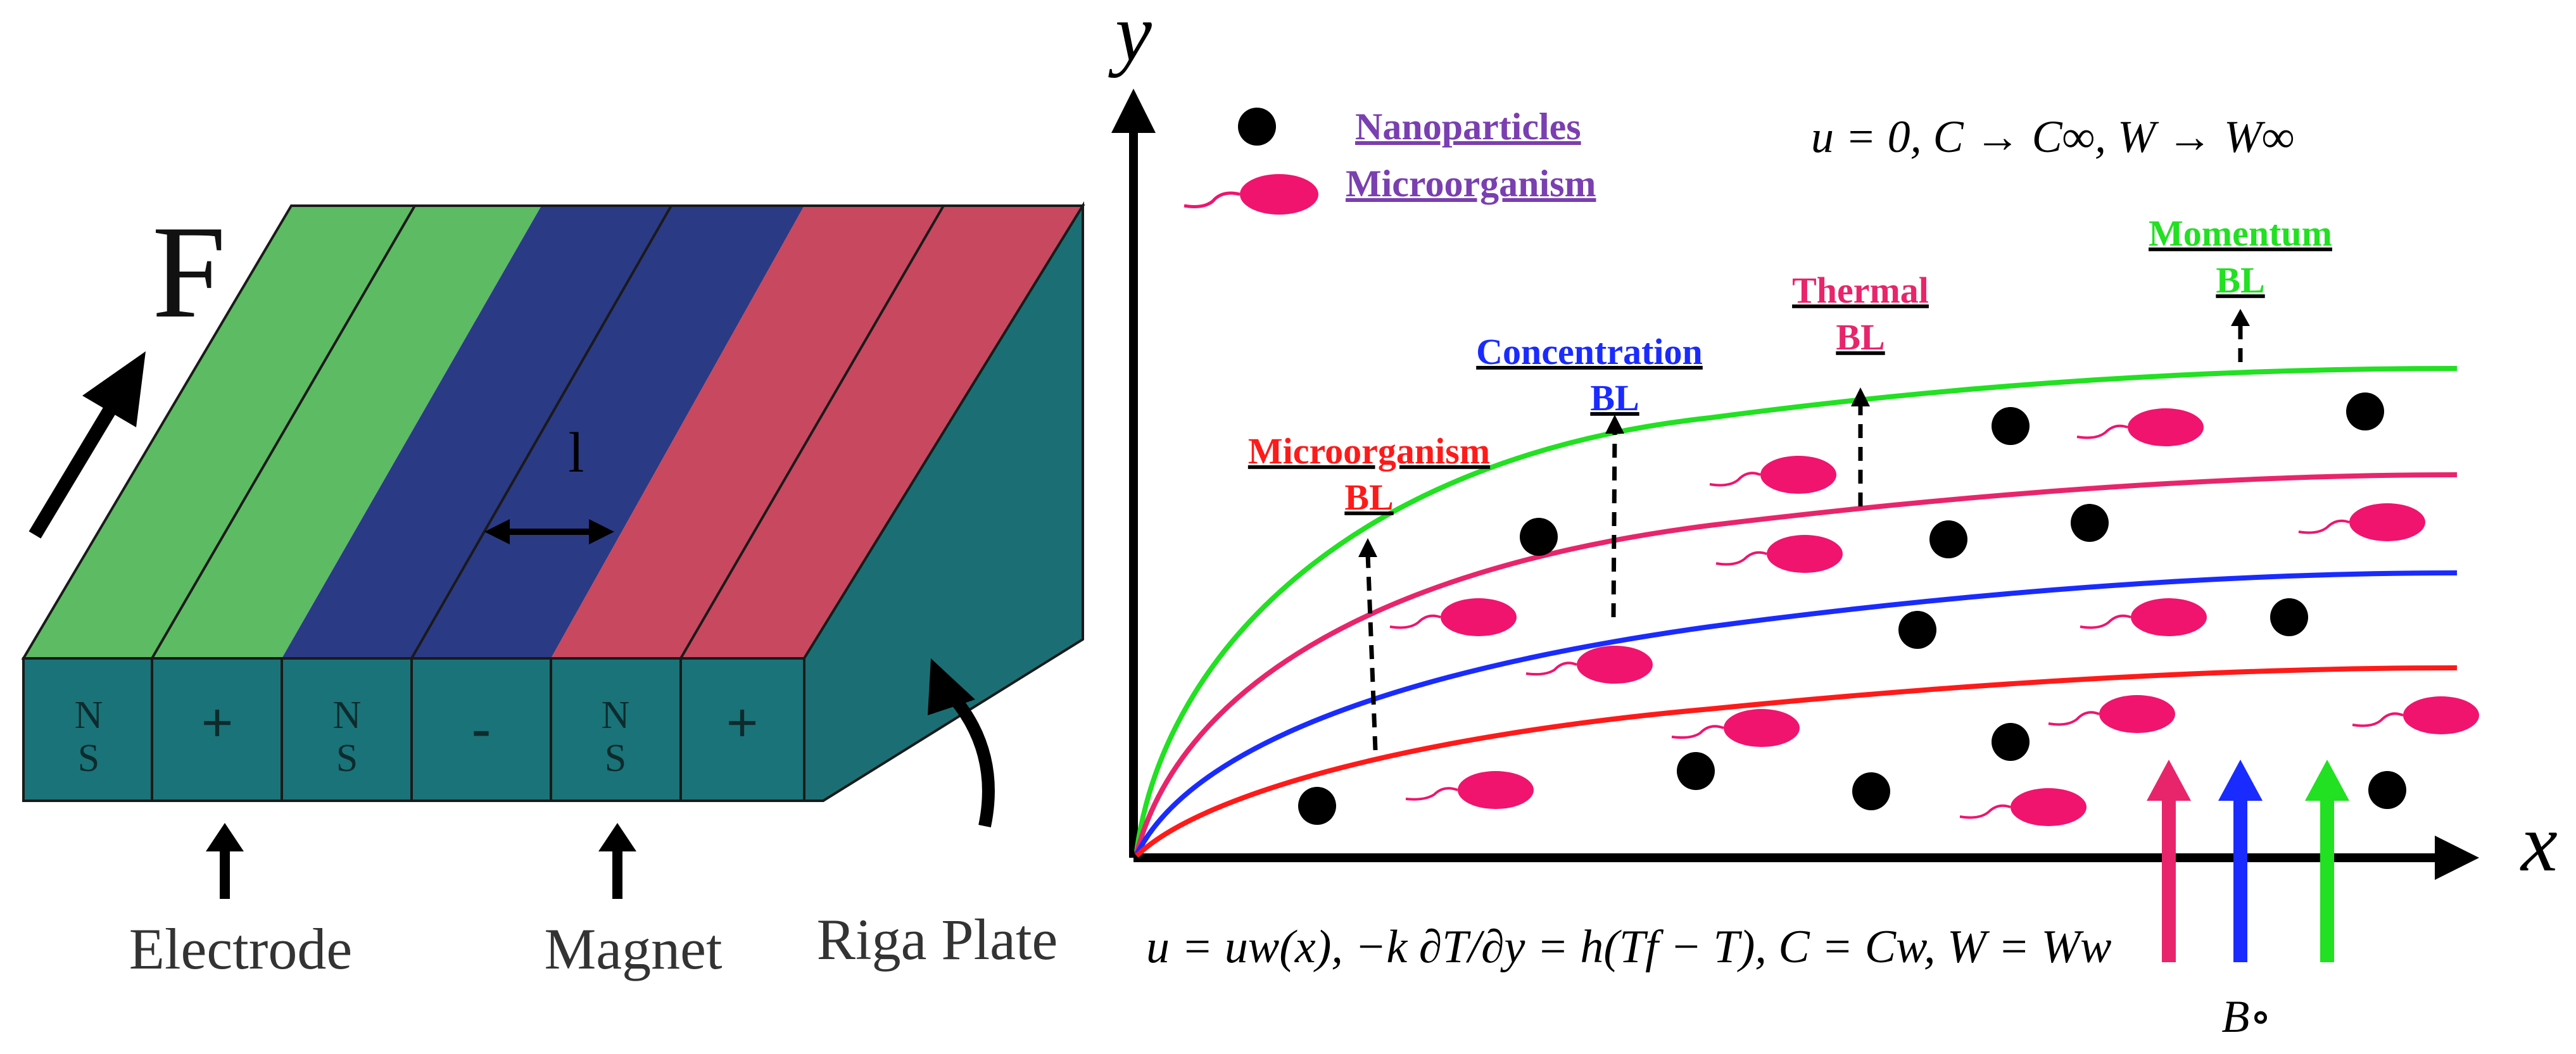 The height and width of the screenshot is (1054, 2576). I want to click on force-arrowhead, so click(114, 389).